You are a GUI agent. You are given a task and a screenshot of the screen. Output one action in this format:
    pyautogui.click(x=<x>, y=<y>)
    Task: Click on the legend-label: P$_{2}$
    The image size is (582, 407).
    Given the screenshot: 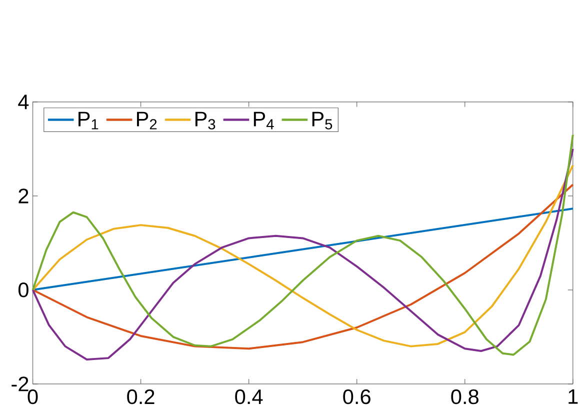 What is the action you would take?
    pyautogui.click(x=147, y=121)
    